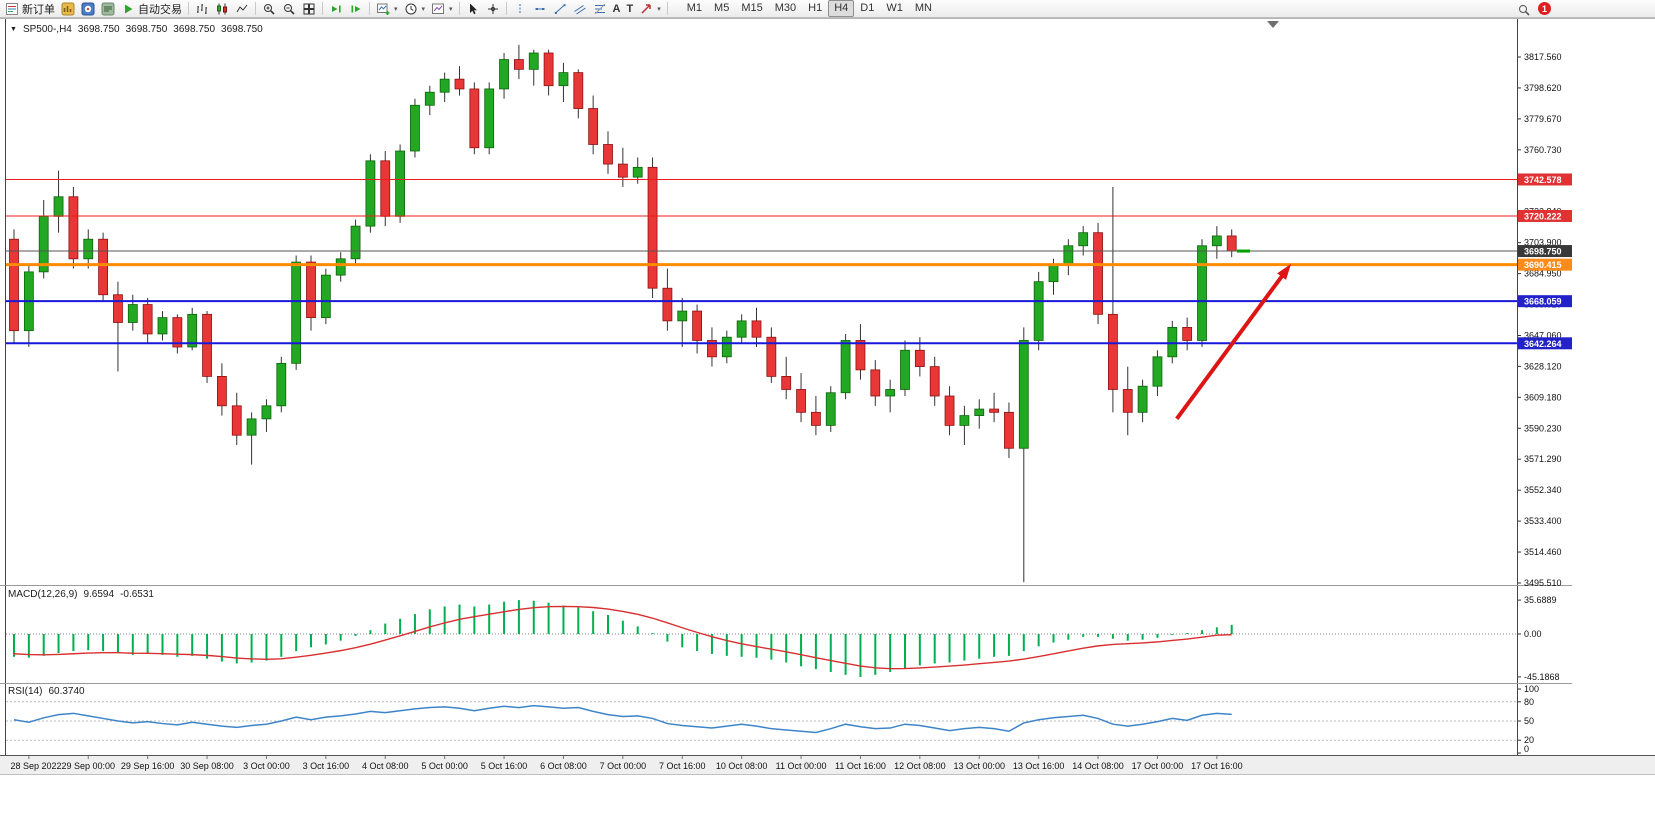  What do you see at coordinates (1233, 342) in the screenshot?
I see `trend-arrow-annotation` at bounding box center [1233, 342].